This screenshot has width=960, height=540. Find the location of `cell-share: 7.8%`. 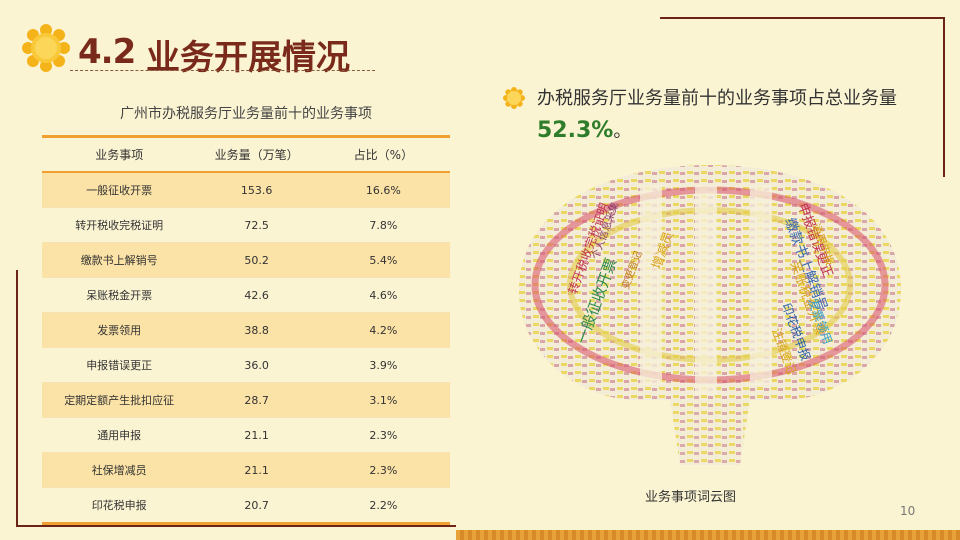

cell-share: 7.8% is located at coordinates (383, 225).